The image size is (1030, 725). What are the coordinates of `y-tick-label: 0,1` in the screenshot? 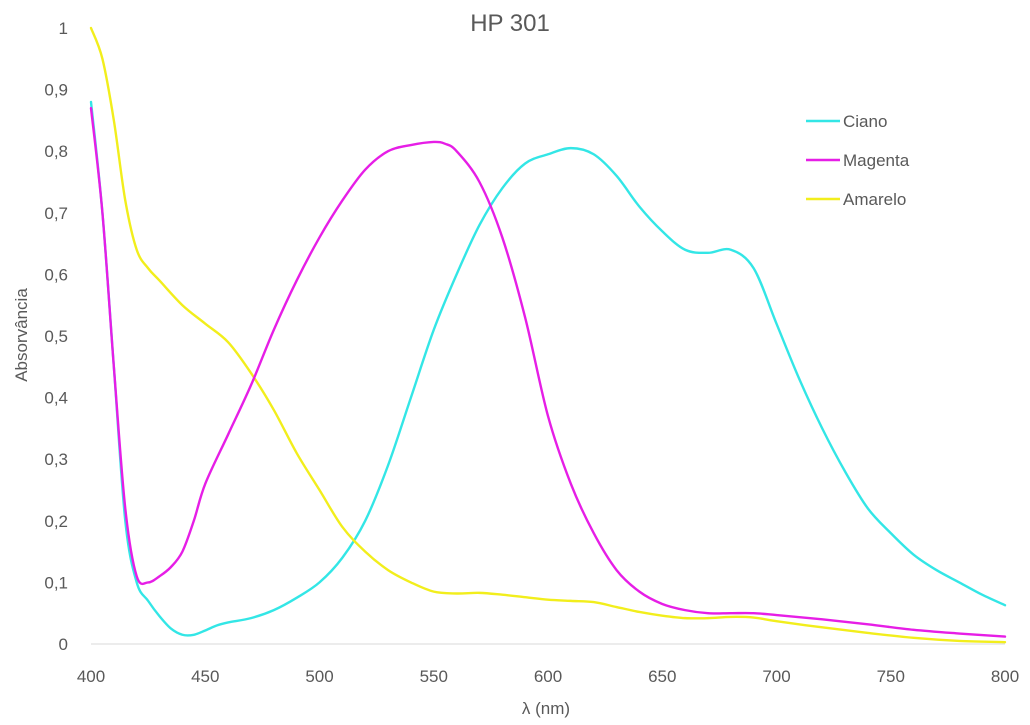 It's located at (56, 582).